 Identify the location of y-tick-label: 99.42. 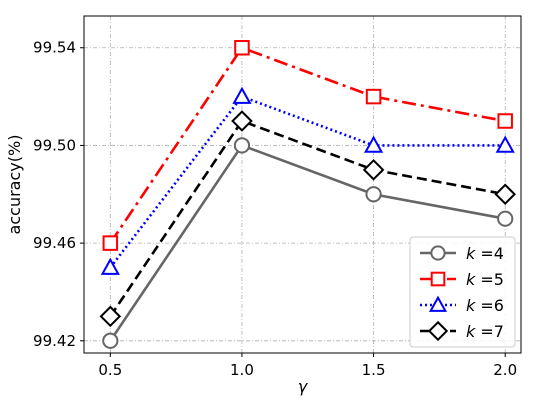
(54, 341).